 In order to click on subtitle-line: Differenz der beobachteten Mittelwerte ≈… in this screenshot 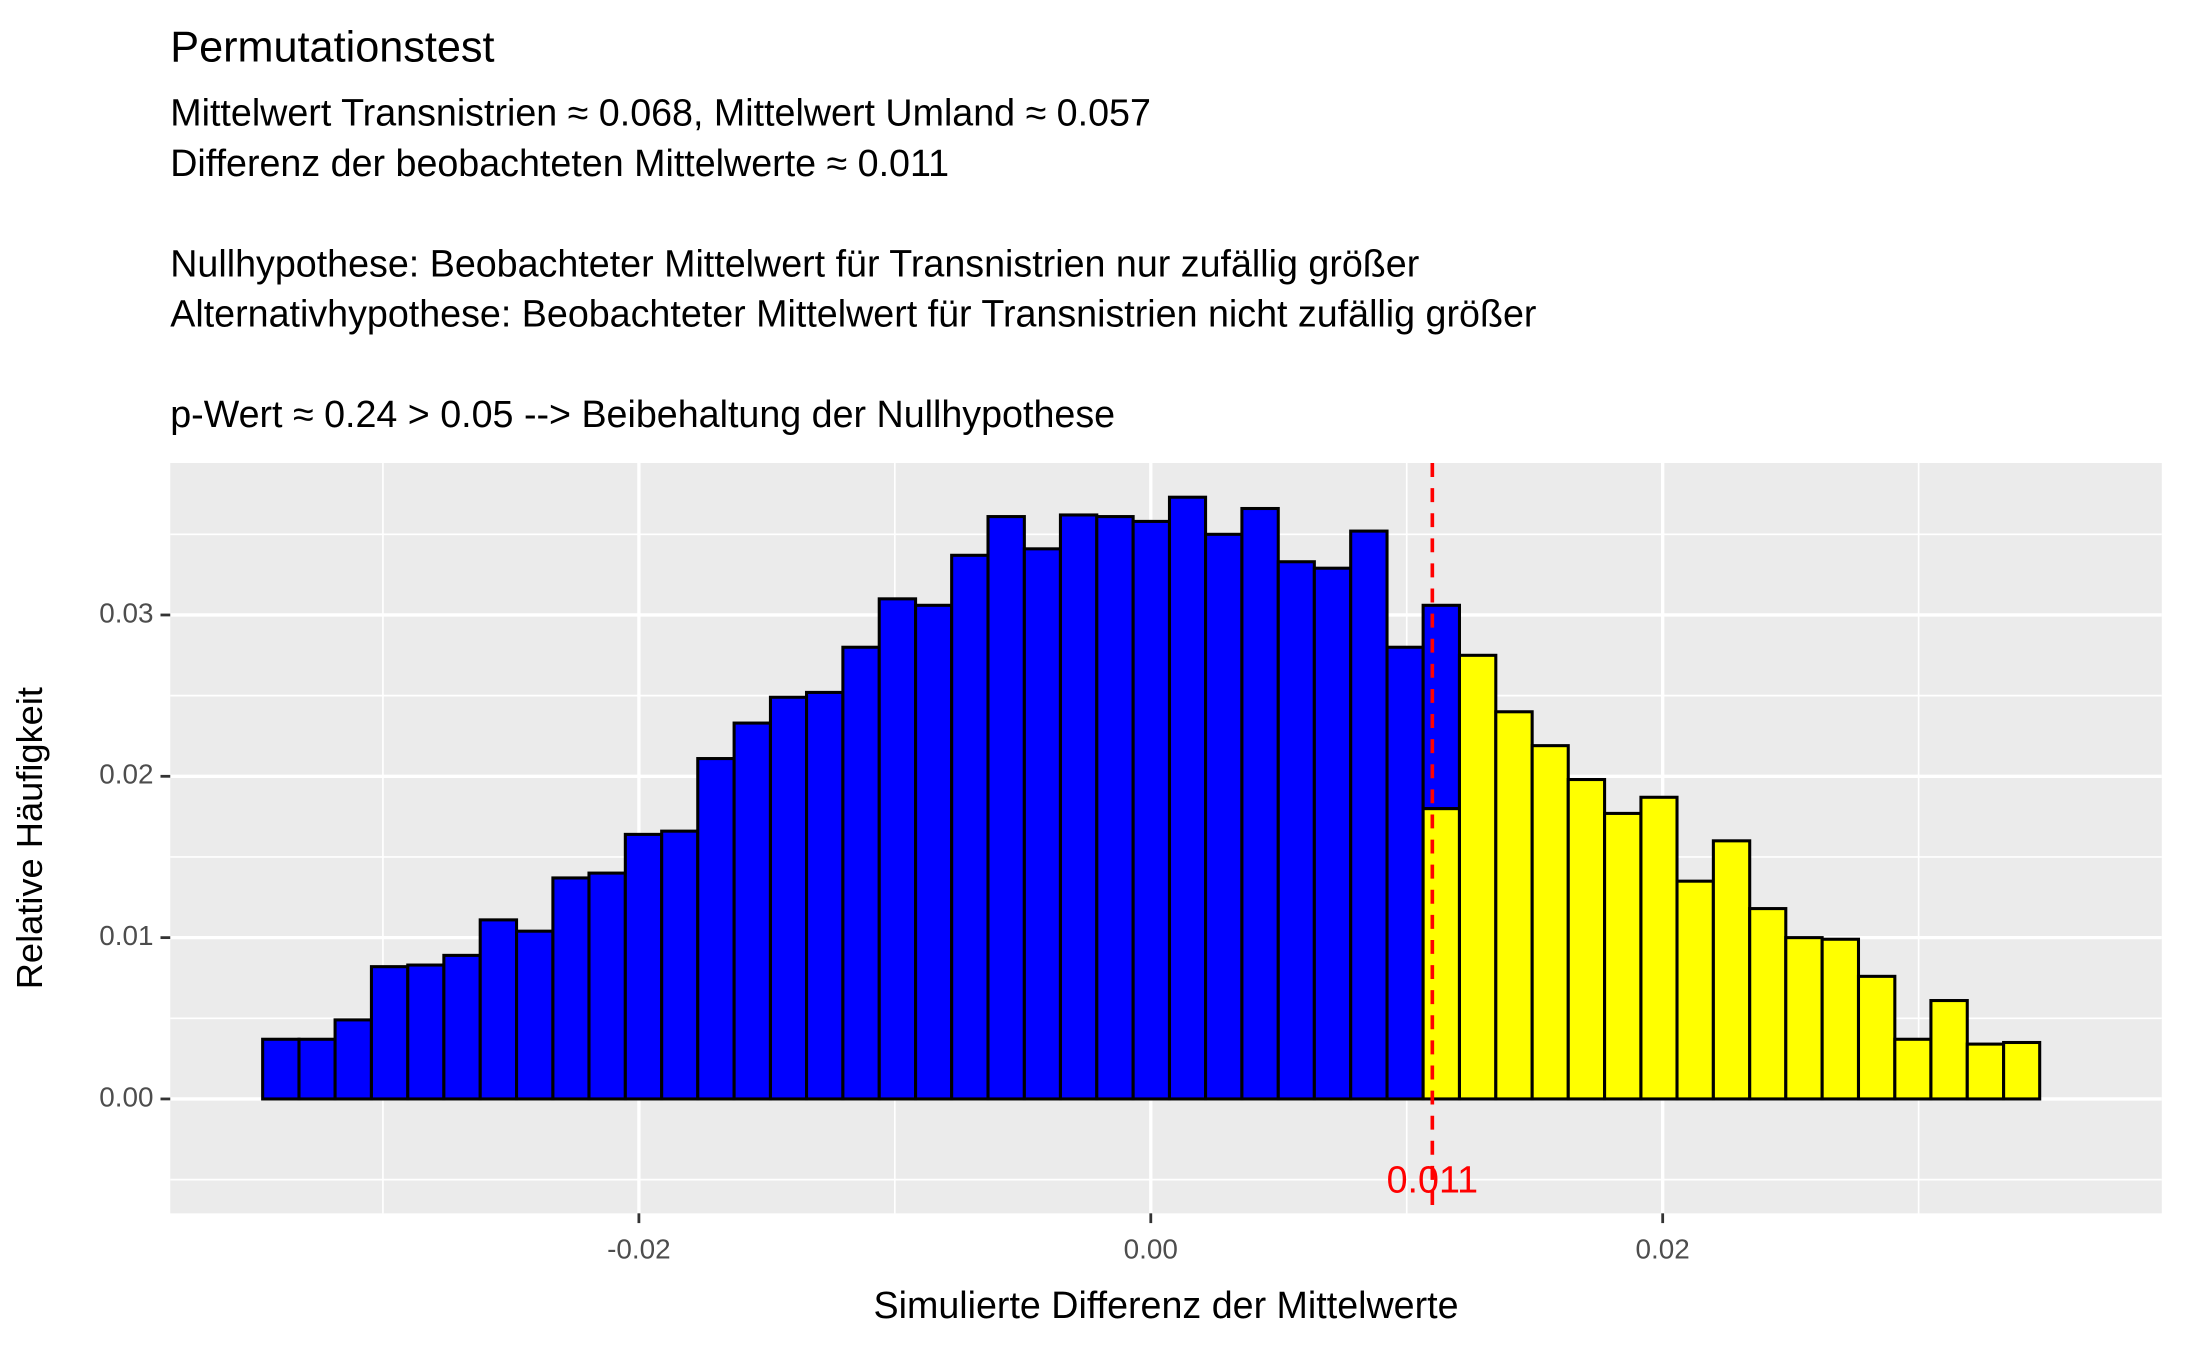, I will do `click(559, 163)`.